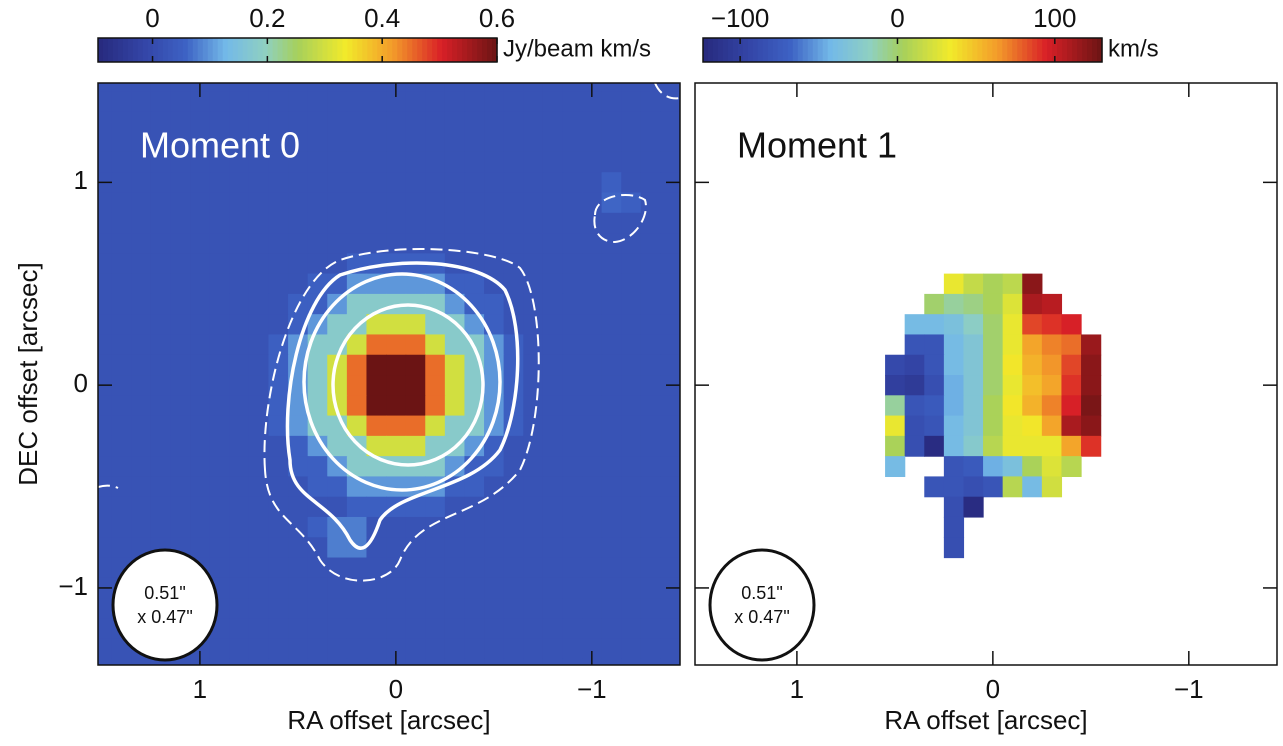  I want to click on colorbar-tick-label: 0.2, so click(267, 18).